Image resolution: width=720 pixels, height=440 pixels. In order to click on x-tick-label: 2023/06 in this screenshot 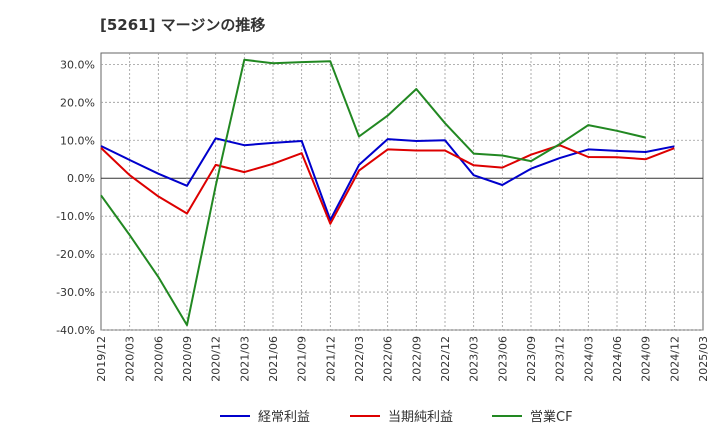, I will do `click(502, 359)`.